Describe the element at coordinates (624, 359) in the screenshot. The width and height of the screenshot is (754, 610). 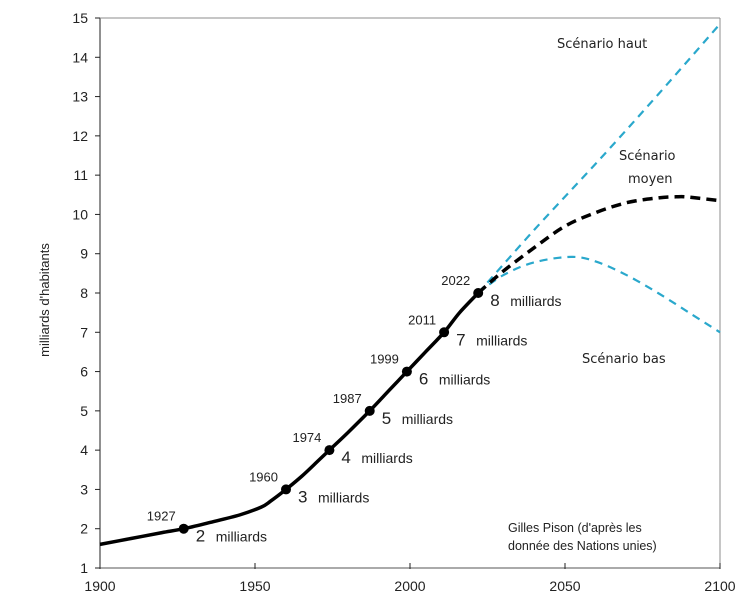
I see `scenario-bas-label: Scénario bas` at that location.